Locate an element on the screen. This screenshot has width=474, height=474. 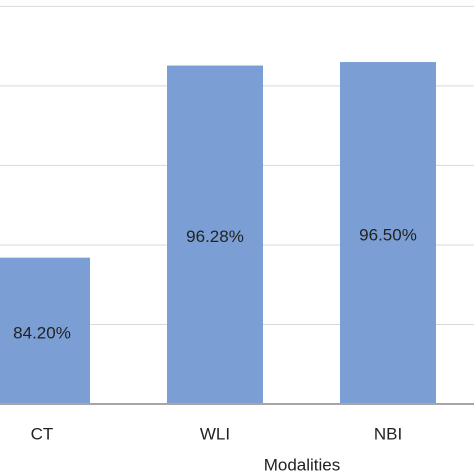
x-axis-title: Modalities is located at coordinates (302, 464).